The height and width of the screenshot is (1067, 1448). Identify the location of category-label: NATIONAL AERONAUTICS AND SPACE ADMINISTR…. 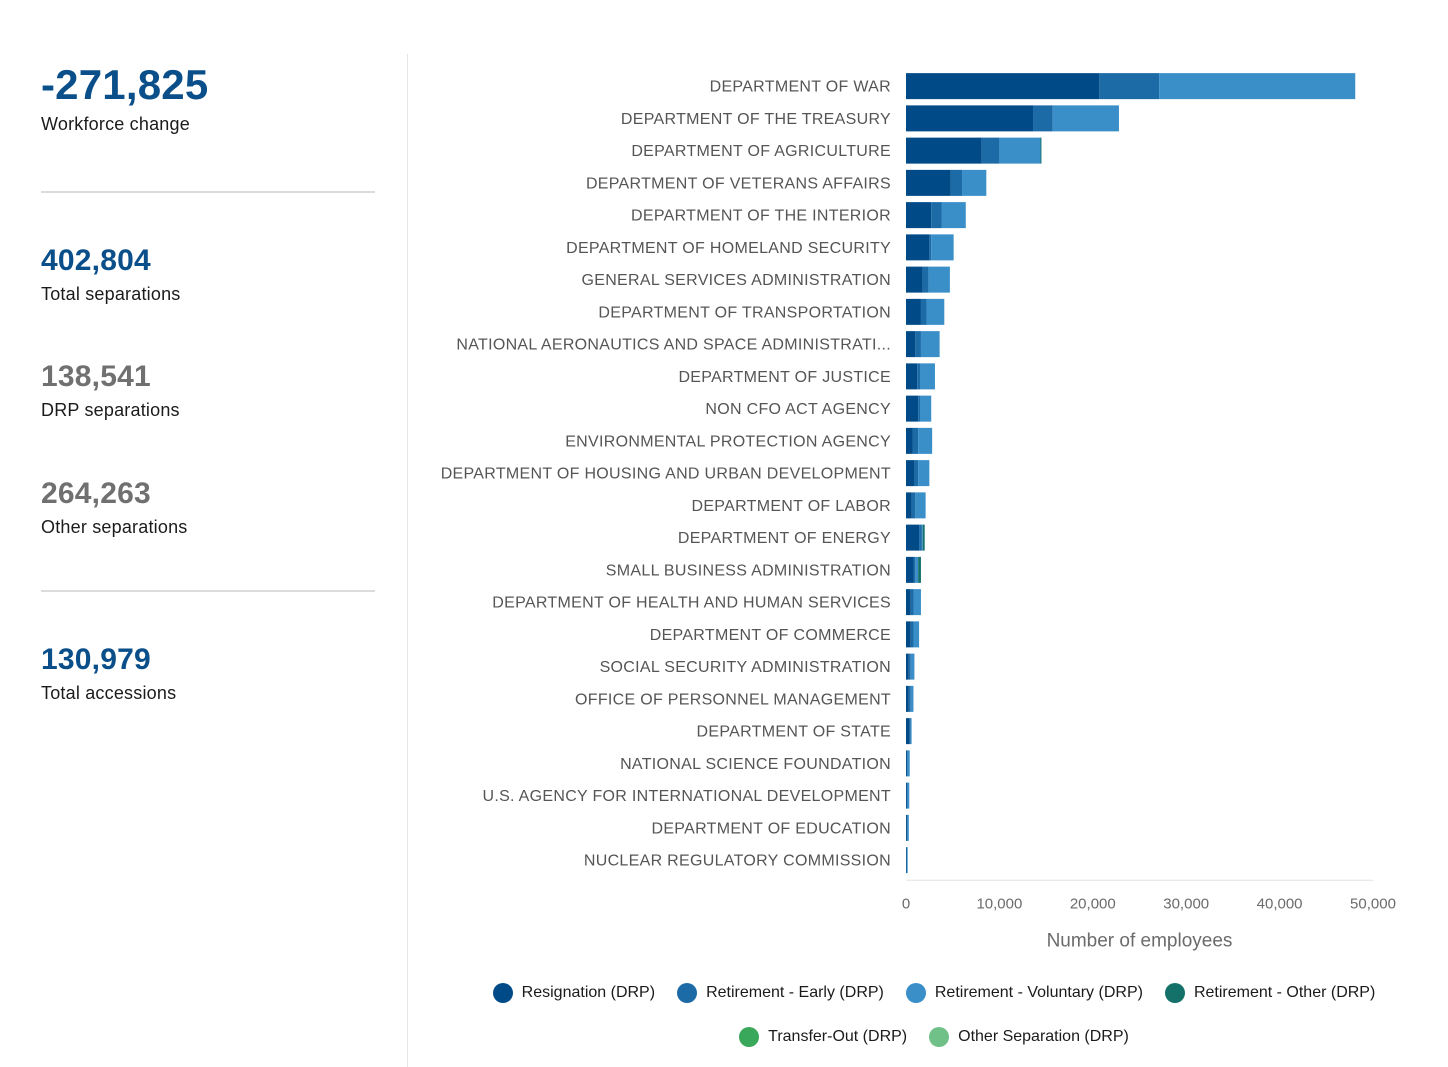
(673, 345).